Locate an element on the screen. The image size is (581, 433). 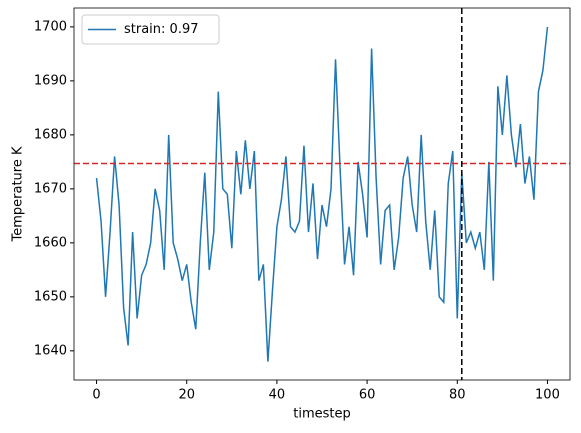
y-tick-label: 1640 is located at coordinates (50, 350).